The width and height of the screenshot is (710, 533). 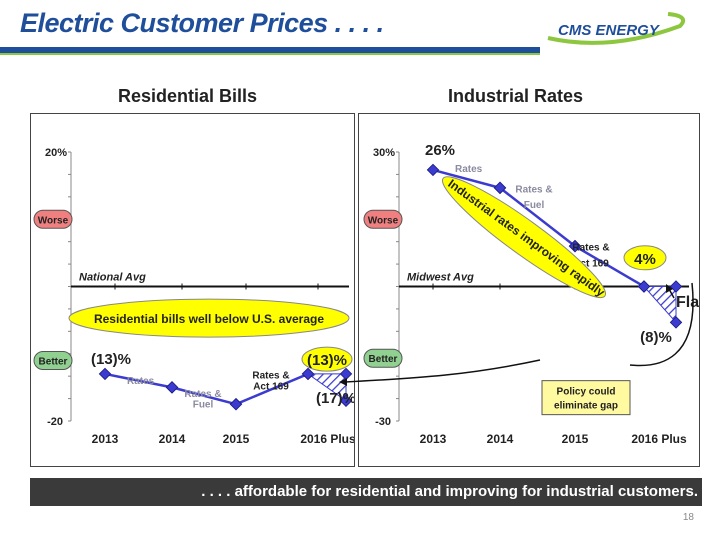 What do you see at coordinates (688, 517) in the screenshot?
I see `page-number: 18` at bounding box center [688, 517].